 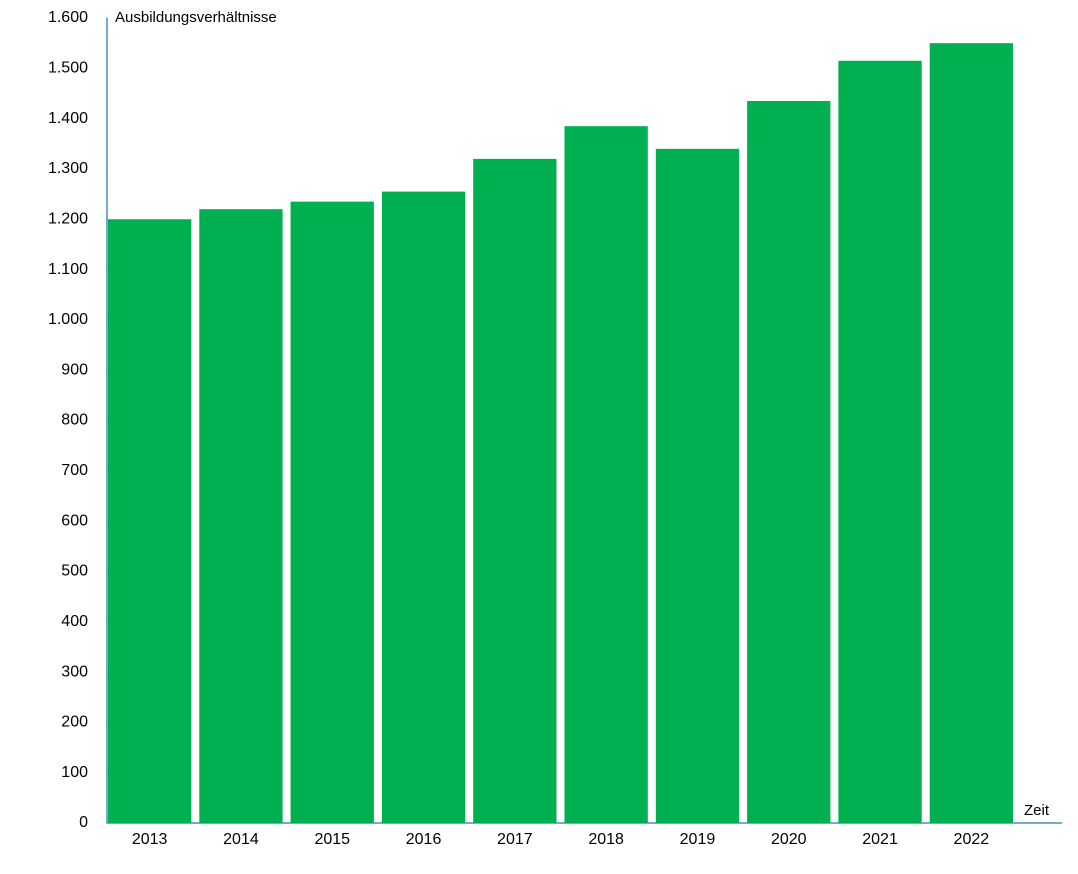 I want to click on y-tick-label: 100, so click(x=74, y=772).